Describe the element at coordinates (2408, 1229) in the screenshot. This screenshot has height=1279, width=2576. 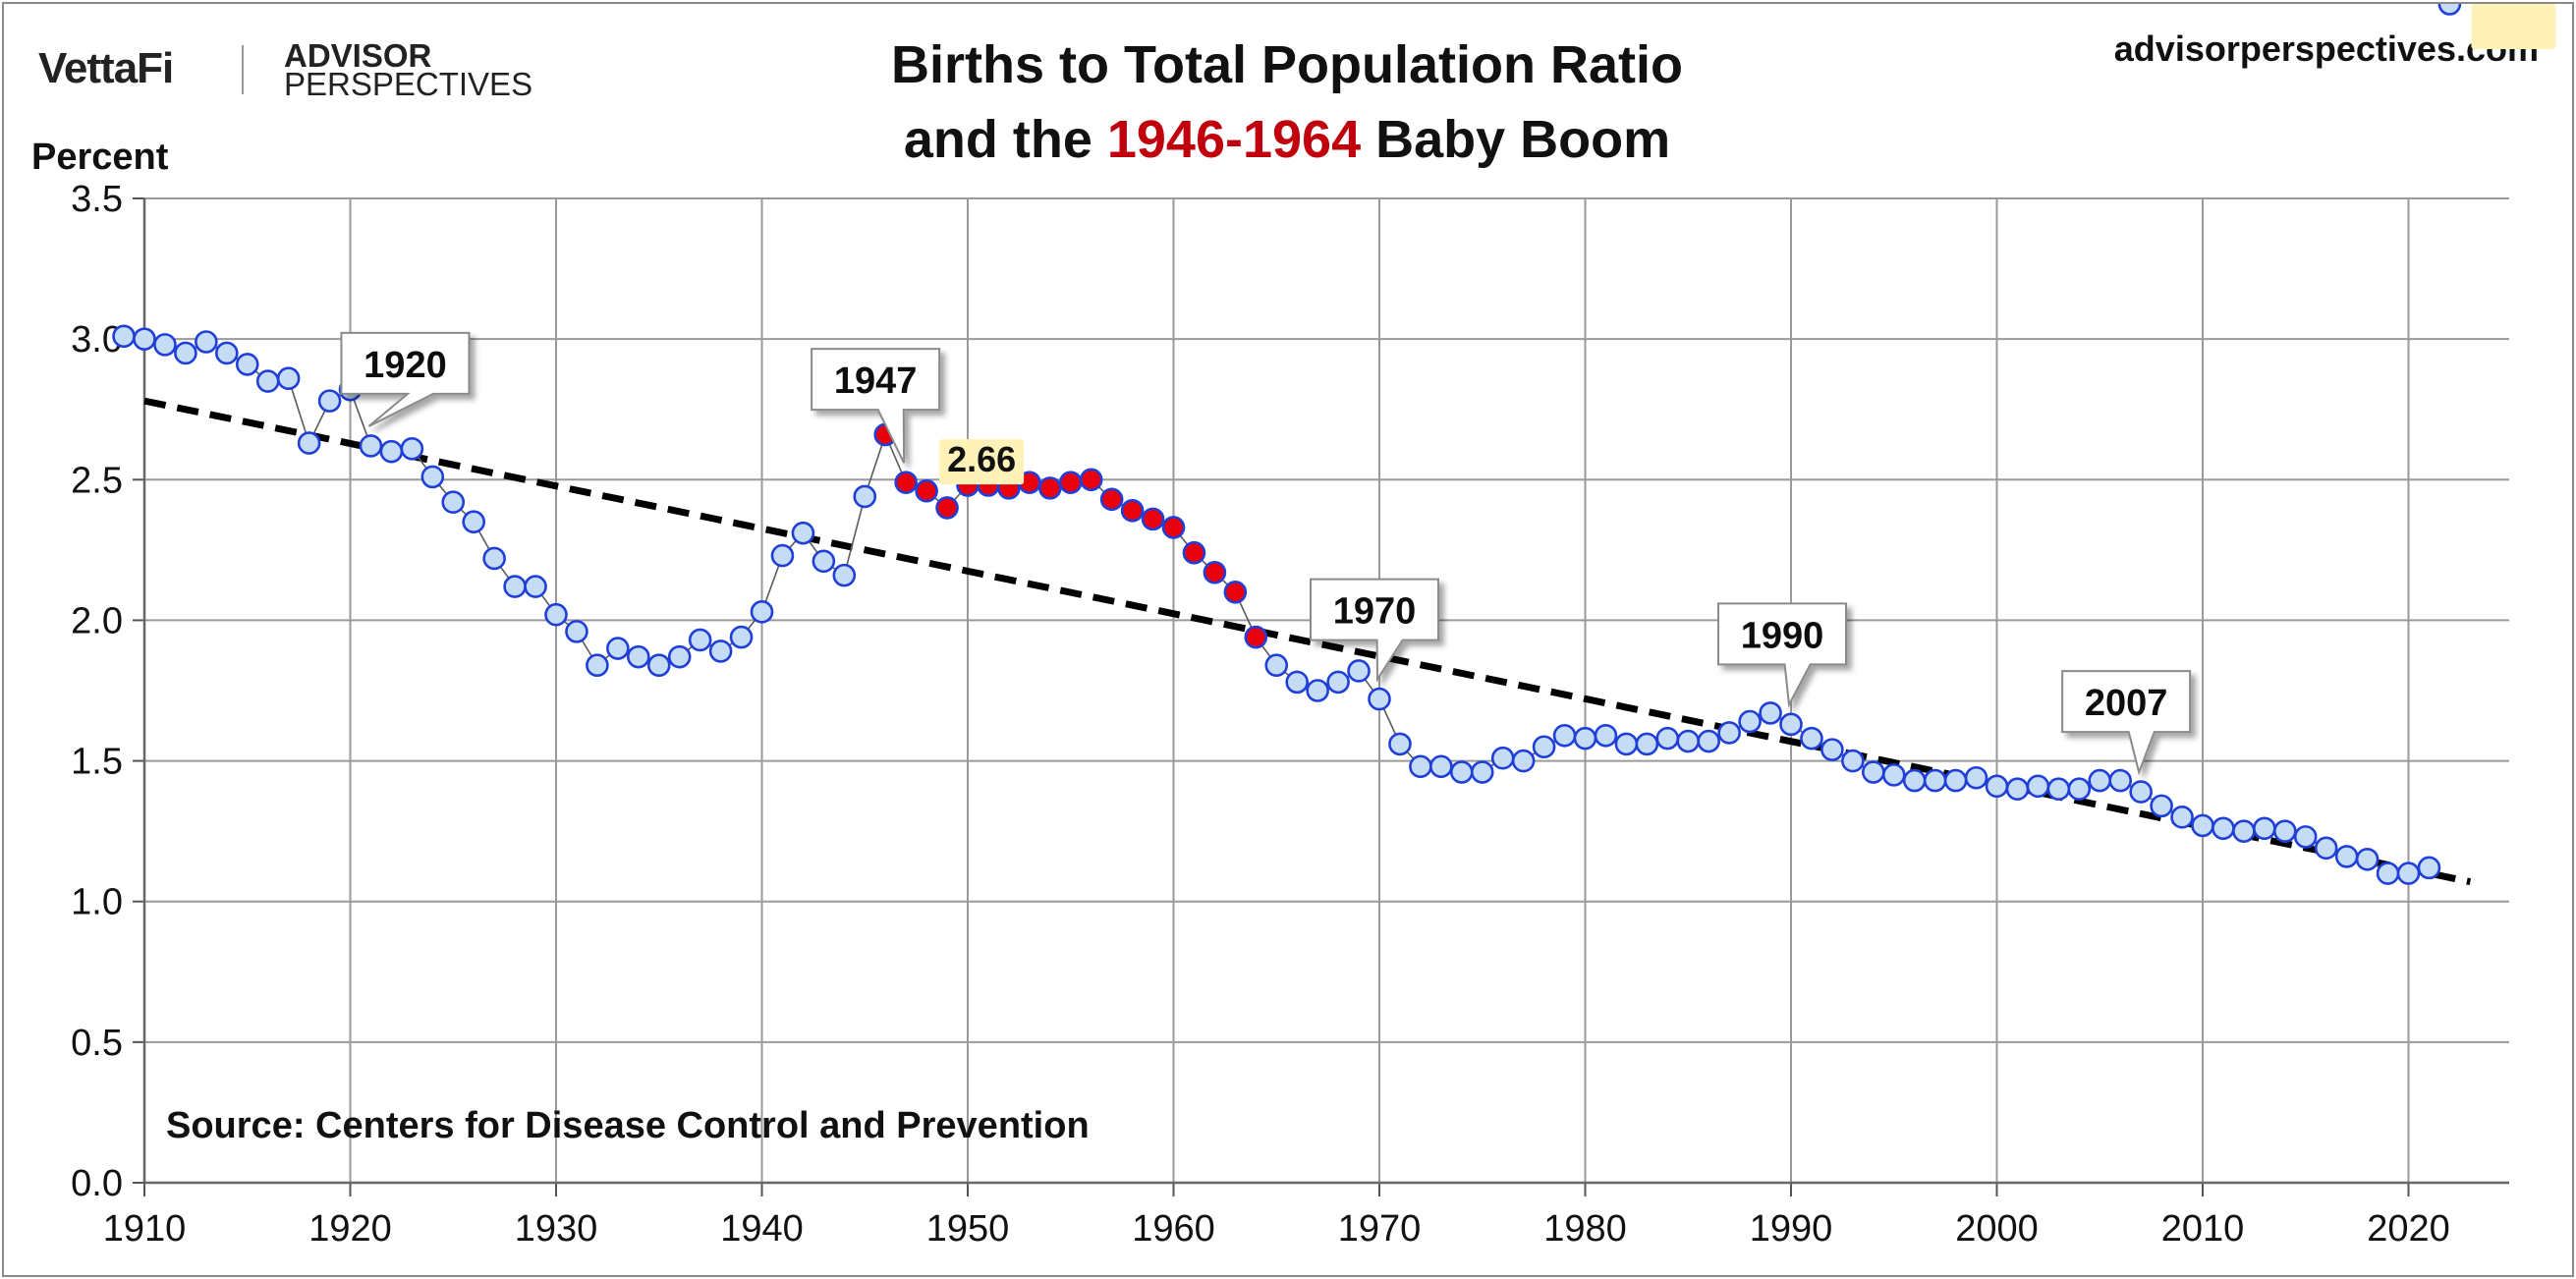
I see `x-tick-label: 2020` at that location.